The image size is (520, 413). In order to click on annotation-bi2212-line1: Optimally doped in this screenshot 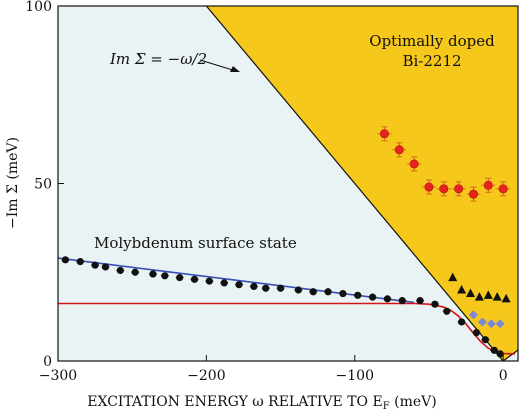, I will do `click(432, 41)`.